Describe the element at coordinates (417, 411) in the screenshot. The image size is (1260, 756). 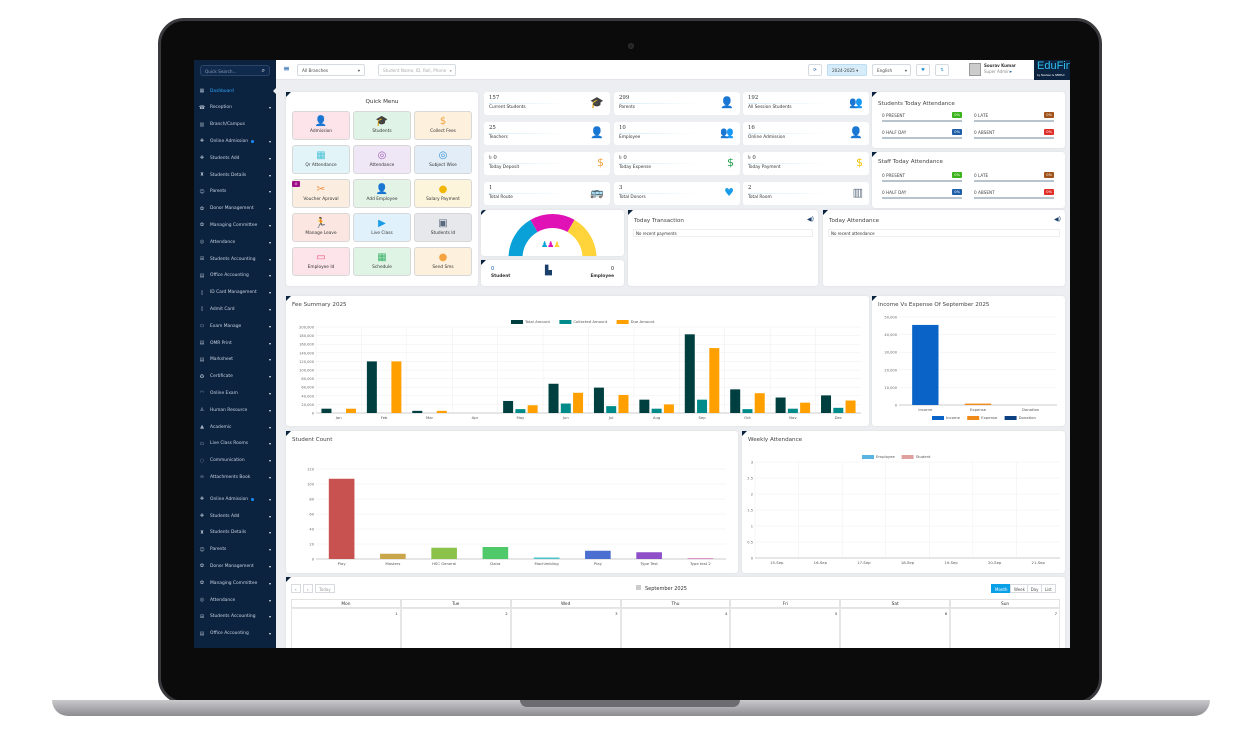
I see `bar-mar-total-amount` at that location.